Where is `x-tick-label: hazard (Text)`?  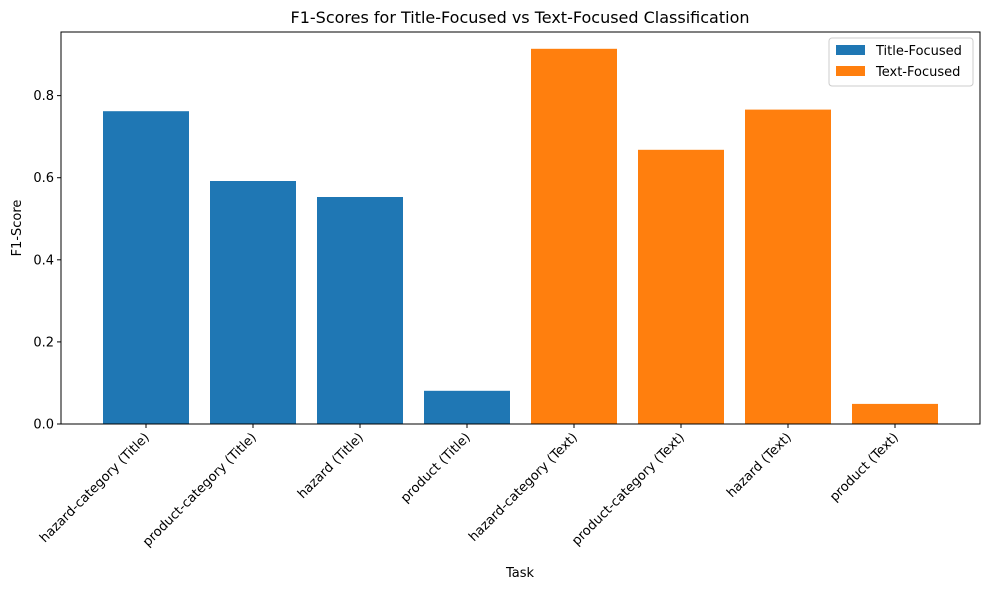
x-tick-label: hazard (Text) is located at coordinates (759, 465).